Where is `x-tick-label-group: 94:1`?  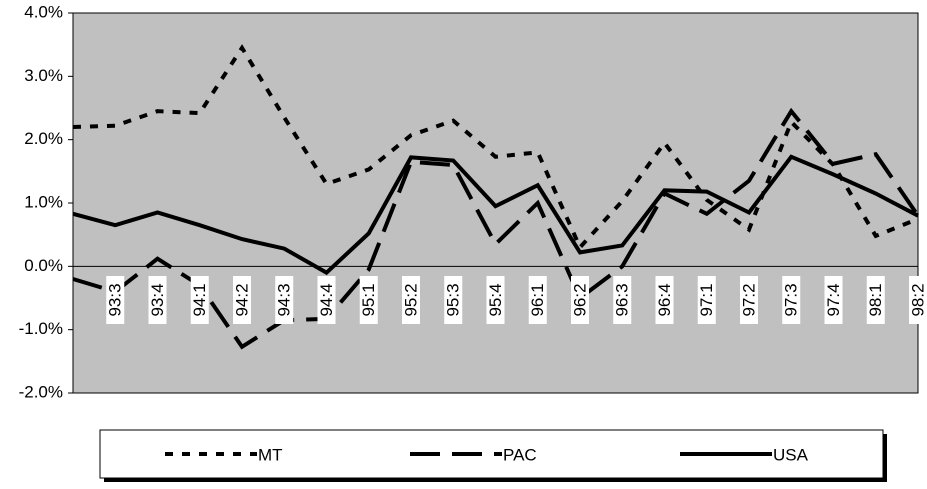
x-tick-label-group: 94:1 is located at coordinates (199, 300).